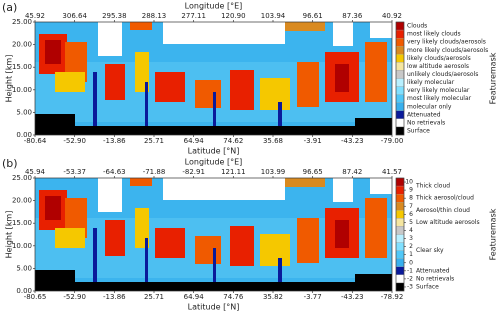 The height and width of the screenshot is (321, 500). What do you see at coordinates (411, 206) in the screenshot?
I see `colorbar-tick-label: 7` at bounding box center [411, 206].